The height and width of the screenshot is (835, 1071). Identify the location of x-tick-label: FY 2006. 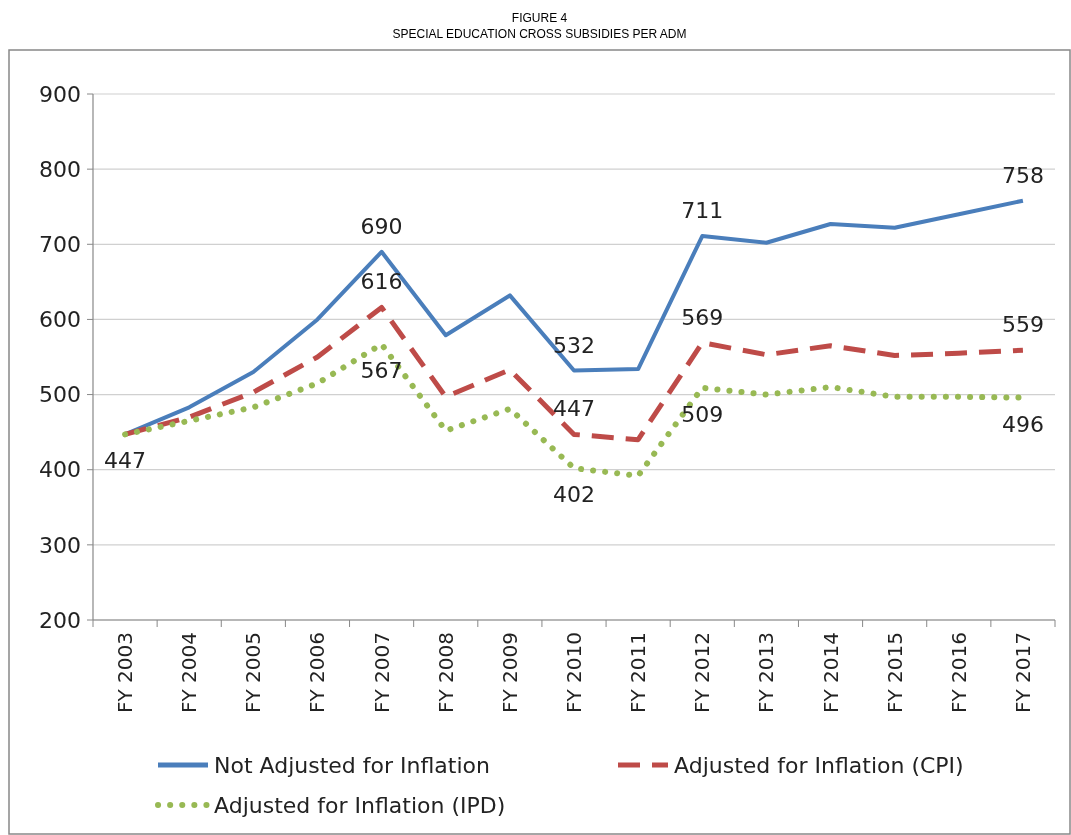
(317, 672).